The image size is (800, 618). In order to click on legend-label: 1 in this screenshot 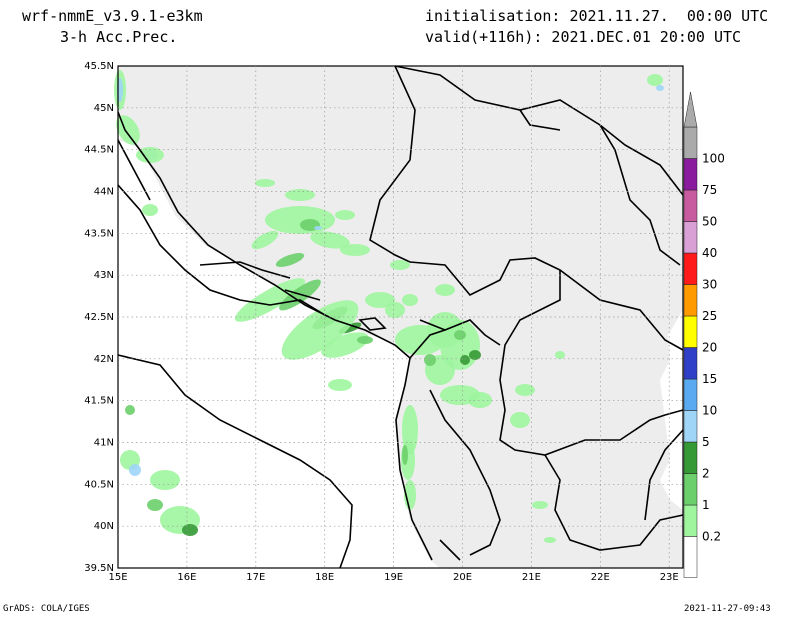, I will do `click(706, 505)`.